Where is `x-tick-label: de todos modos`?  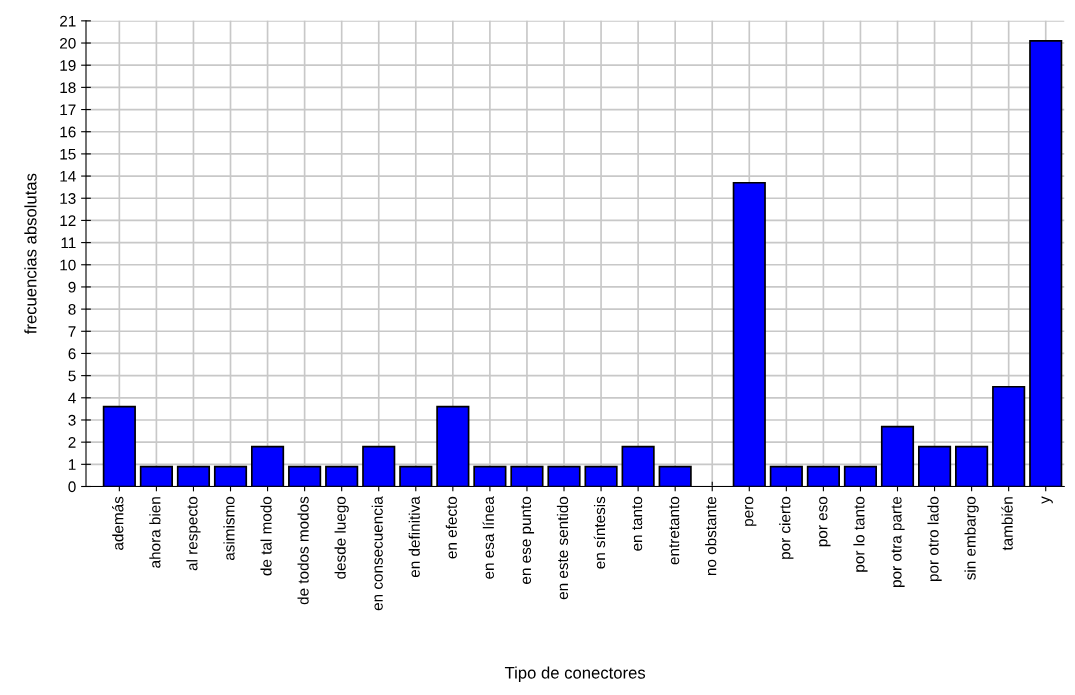 x-tick-label: de todos modos is located at coordinates (303, 550).